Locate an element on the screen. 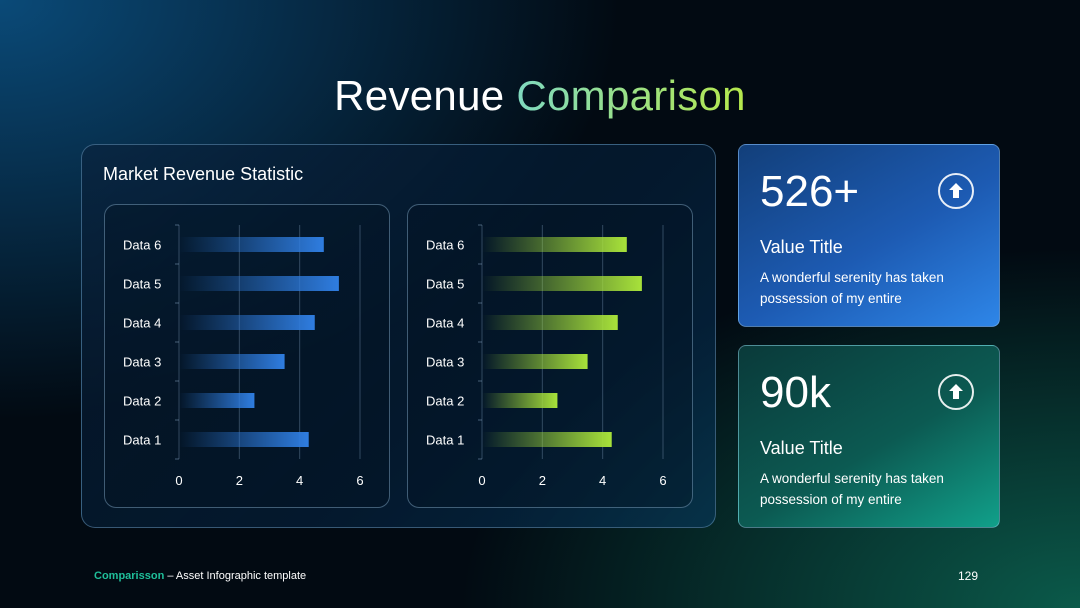  chart-left: Data 1 Data 2 Data 3 Data 4 Data 5 Data 6 0 2 4 6 is located at coordinates (247, 356).